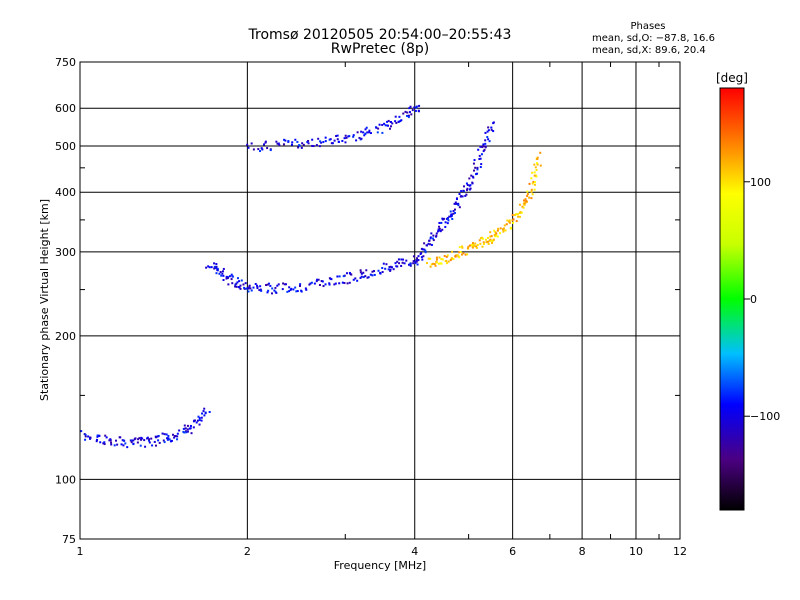  I want to click on colorbar-tick-label: 100, so click(760, 182).